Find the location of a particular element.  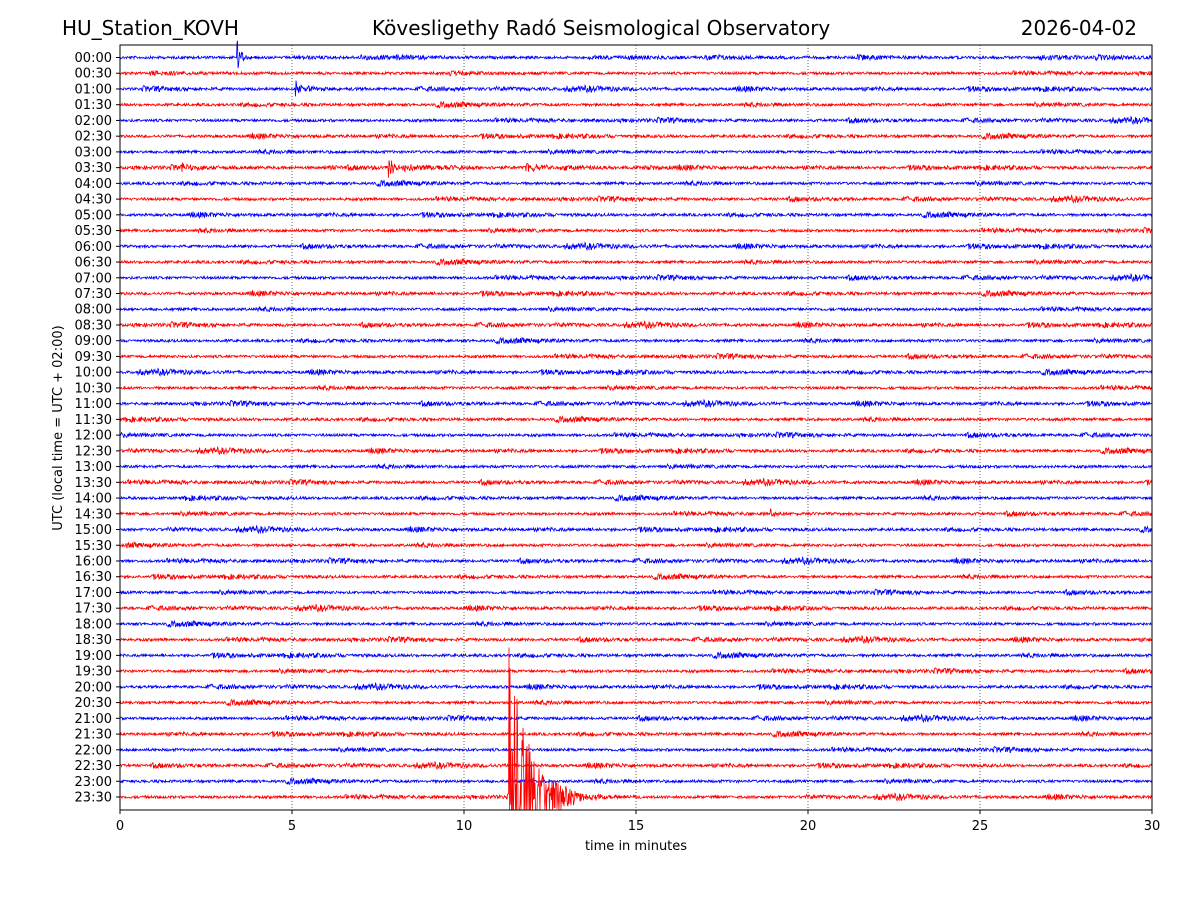

x-tick-label: 10 is located at coordinates (464, 826).